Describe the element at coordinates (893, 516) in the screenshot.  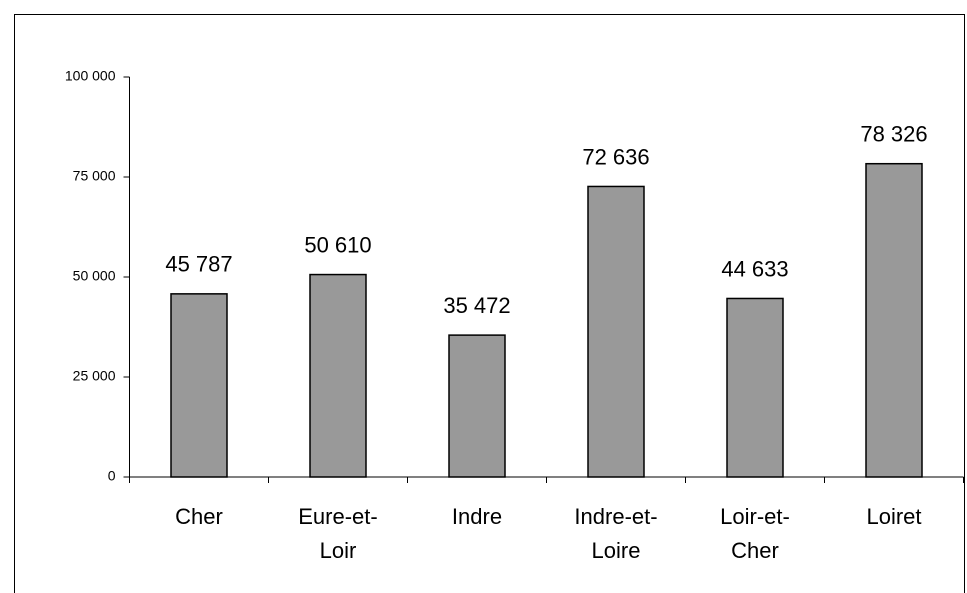
I see `x-tick-label: Loiret` at that location.